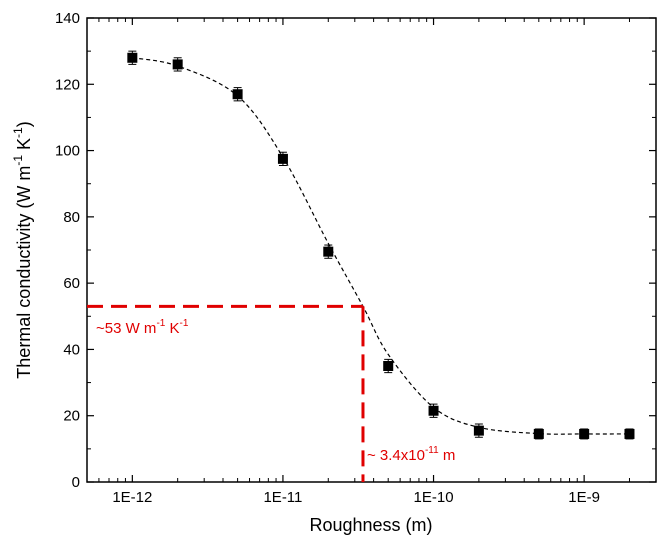  I want to click on x-tick-label: 1E-10, so click(434, 497).